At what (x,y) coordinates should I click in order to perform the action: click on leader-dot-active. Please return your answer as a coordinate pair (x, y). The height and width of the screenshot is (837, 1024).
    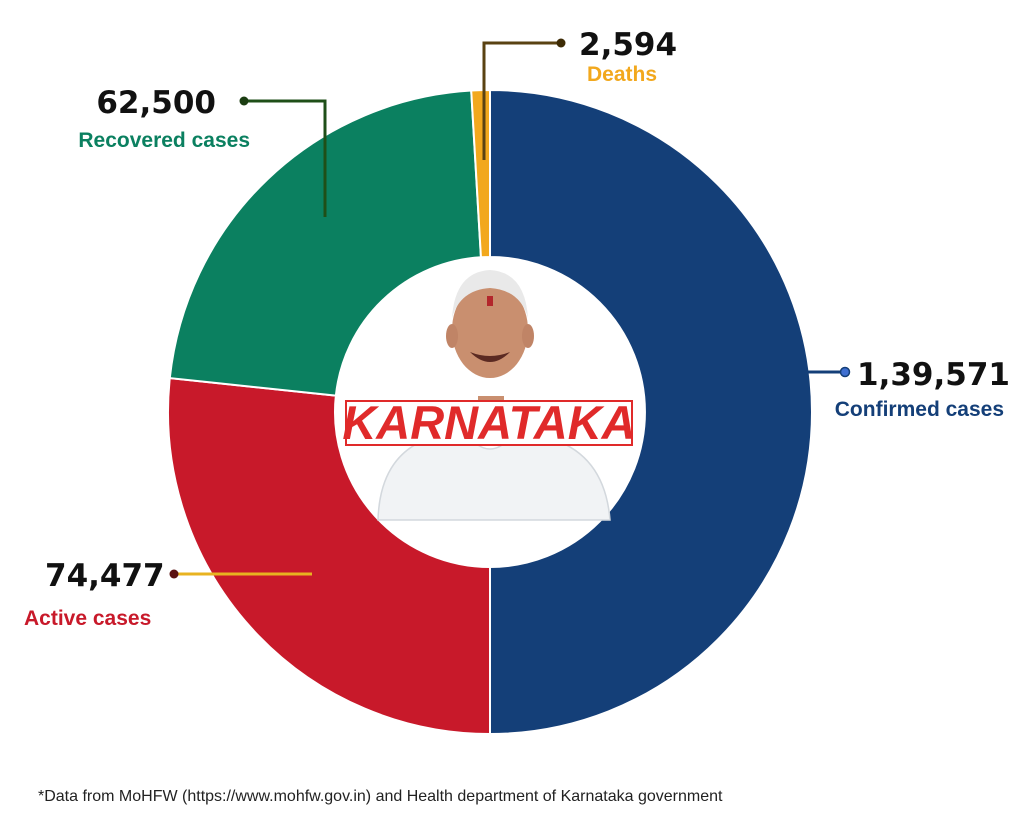
    Looking at the image, I should click on (174, 574).